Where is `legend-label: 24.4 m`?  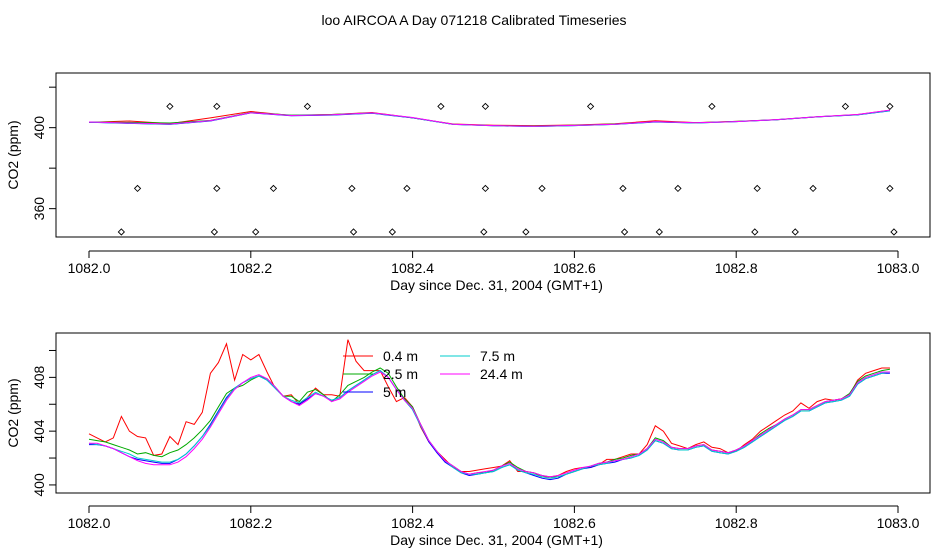 legend-label: 24.4 m is located at coordinates (501, 374).